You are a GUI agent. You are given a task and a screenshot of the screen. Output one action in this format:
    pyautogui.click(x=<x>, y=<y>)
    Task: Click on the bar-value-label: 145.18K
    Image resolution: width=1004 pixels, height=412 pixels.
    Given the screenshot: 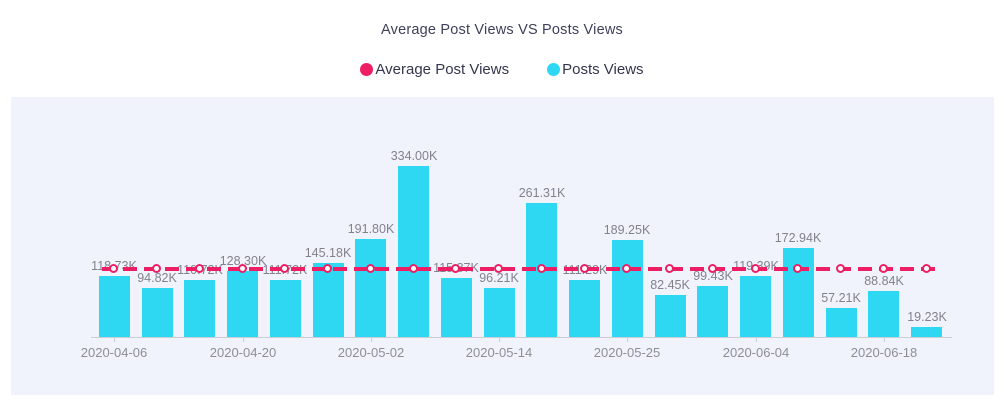 What is the action you would take?
    pyautogui.click(x=328, y=253)
    